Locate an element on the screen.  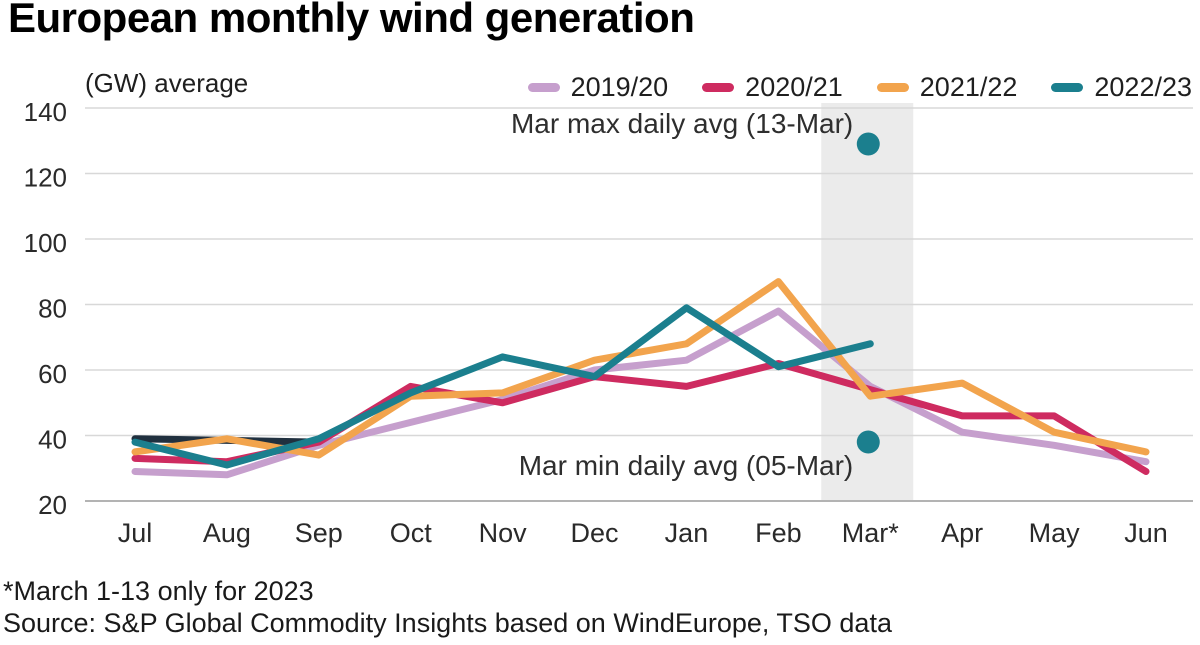
x-tick-label: Oct is located at coordinates (411, 533).